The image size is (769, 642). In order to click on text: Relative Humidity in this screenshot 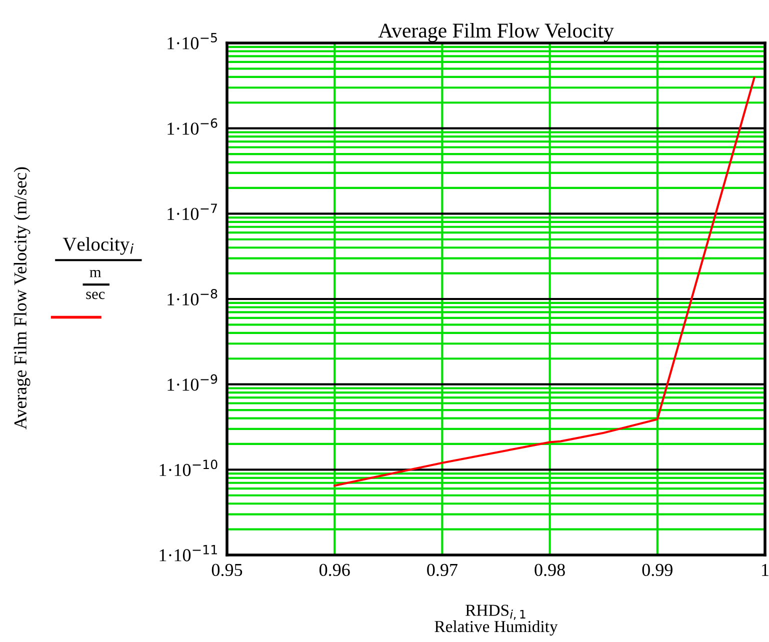, I will do `click(496, 628)`.